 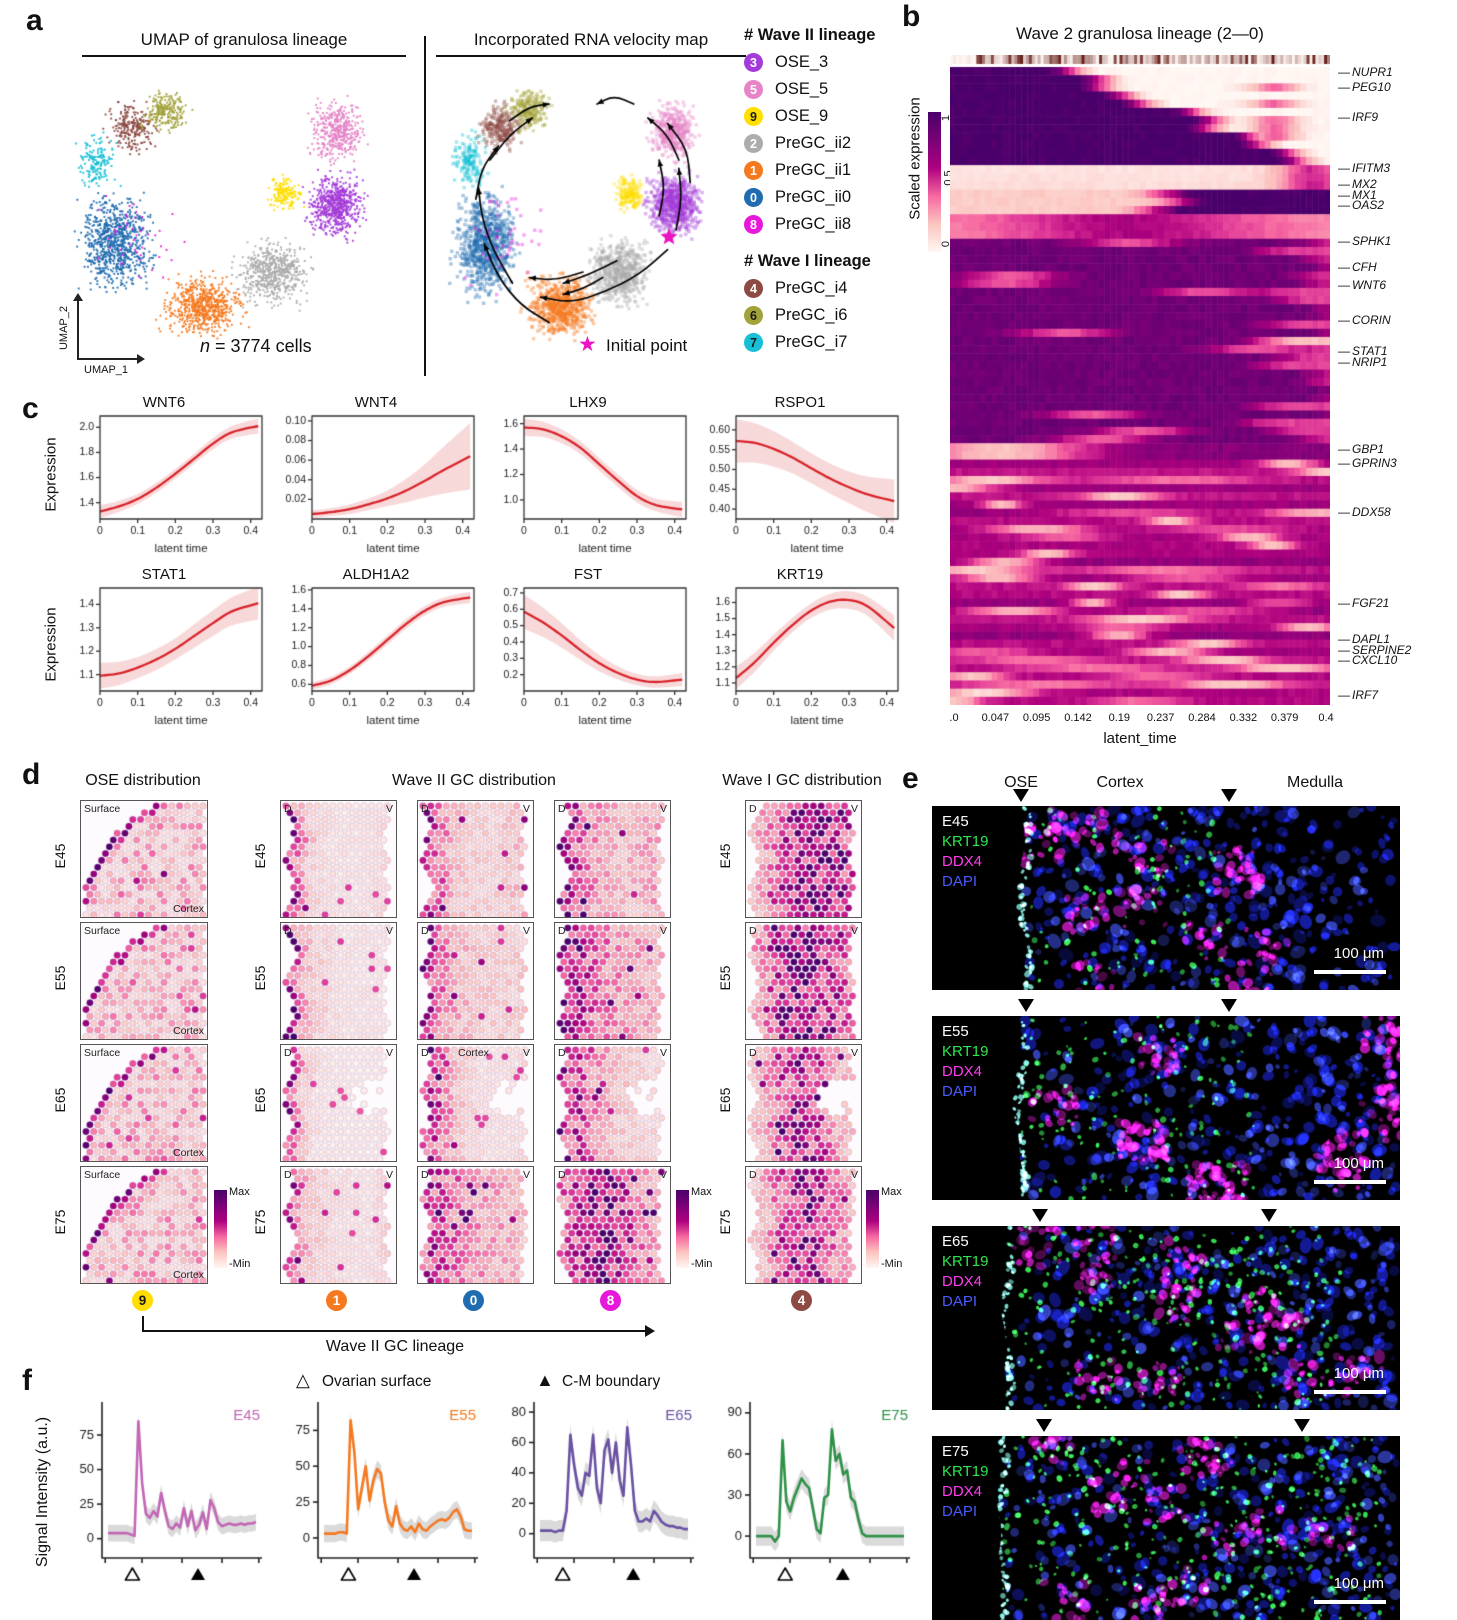 I want to click on cm-marker-triangle, so click(x=1268, y=1215).